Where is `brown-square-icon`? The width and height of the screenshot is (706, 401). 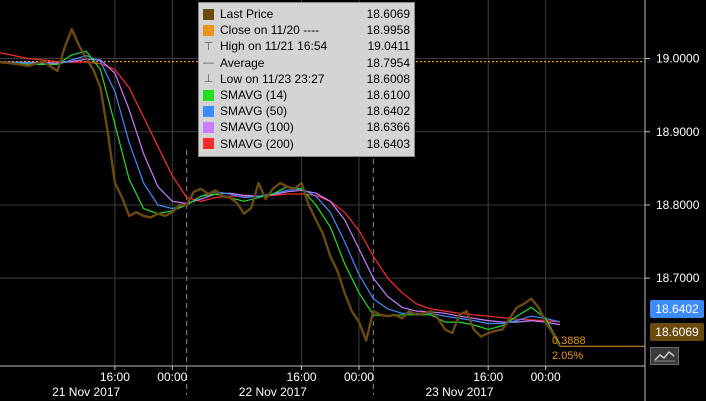 brown-square-icon is located at coordinates (208, 14).